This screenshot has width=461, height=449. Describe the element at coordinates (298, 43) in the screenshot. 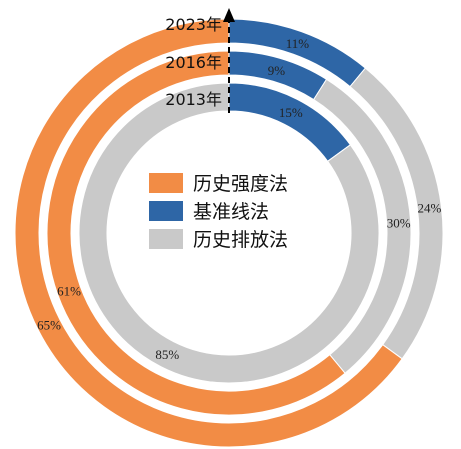

I see `ring-2023年-benchmark-label: 11%` at that location.